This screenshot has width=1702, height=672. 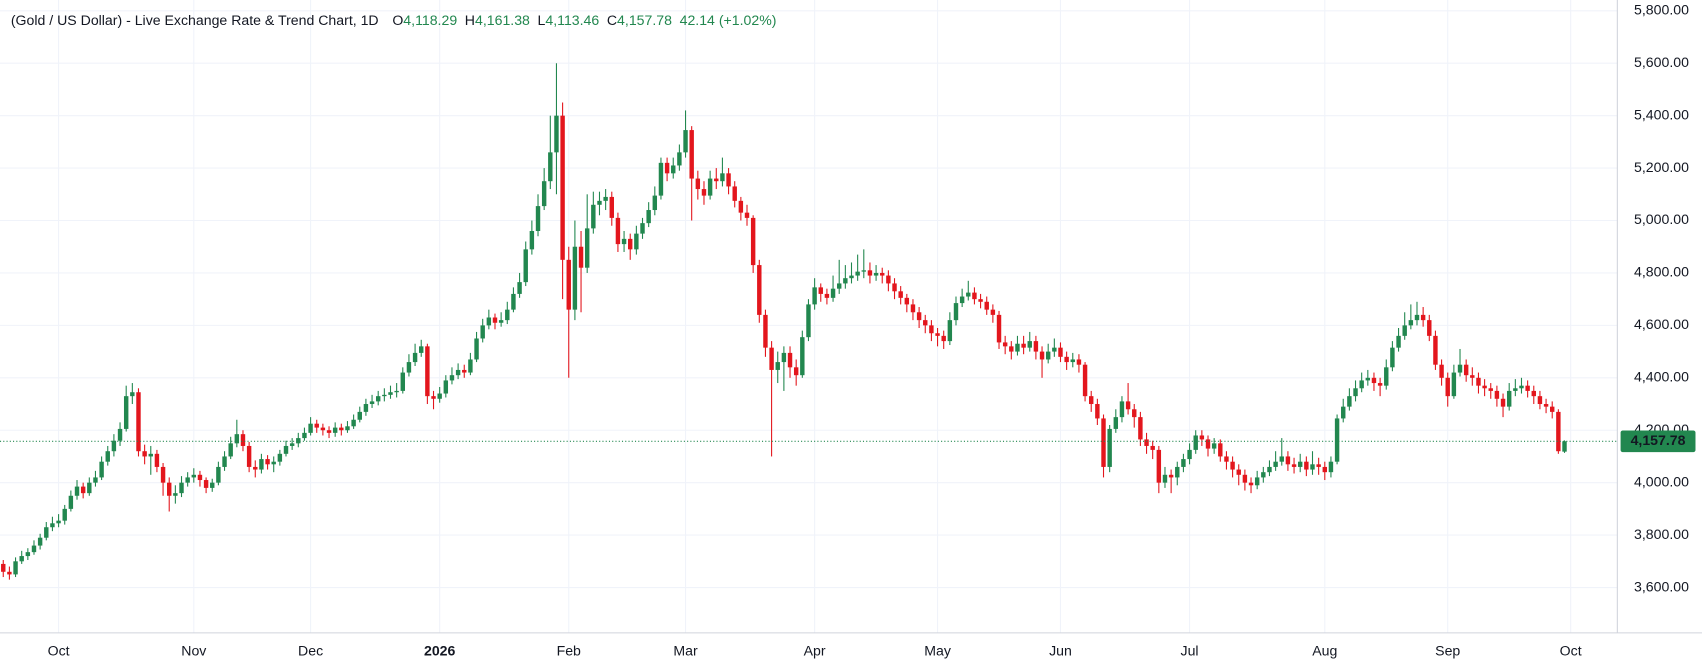 What do you see at coordinates (1661, 114) in the screenshot?
I see `y-tick-label: 5,400.00` at bounding box center [1661, 114].